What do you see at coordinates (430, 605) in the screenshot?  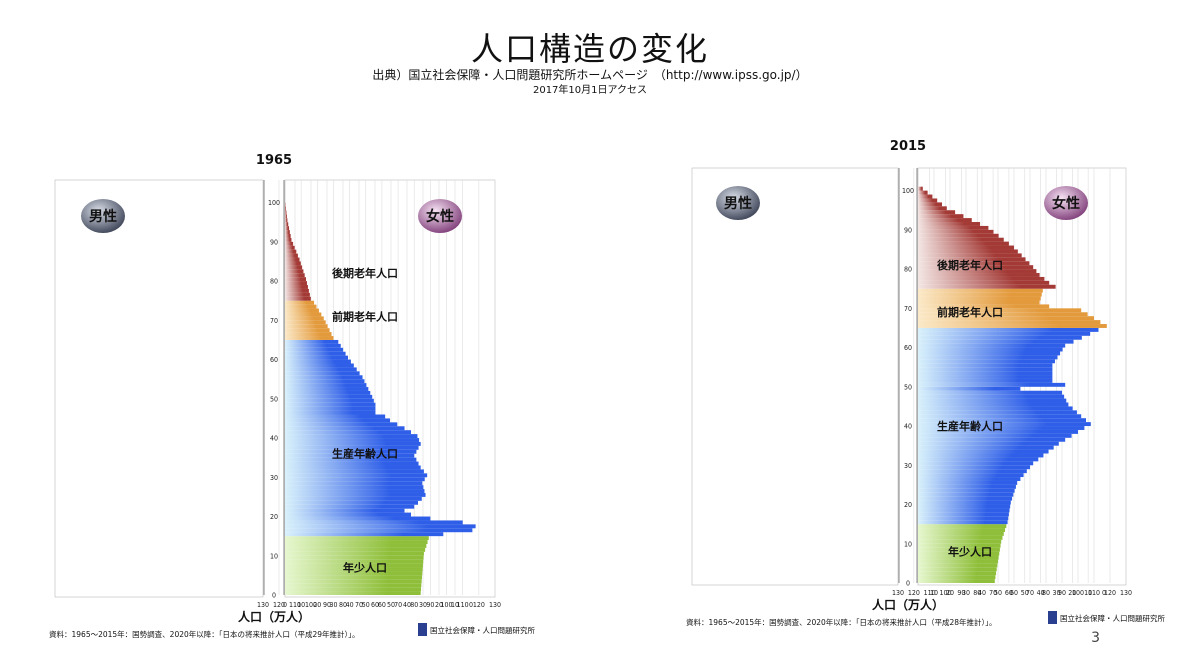 I see `x-tick-label-right: 90` at bounding box center [430, 605].